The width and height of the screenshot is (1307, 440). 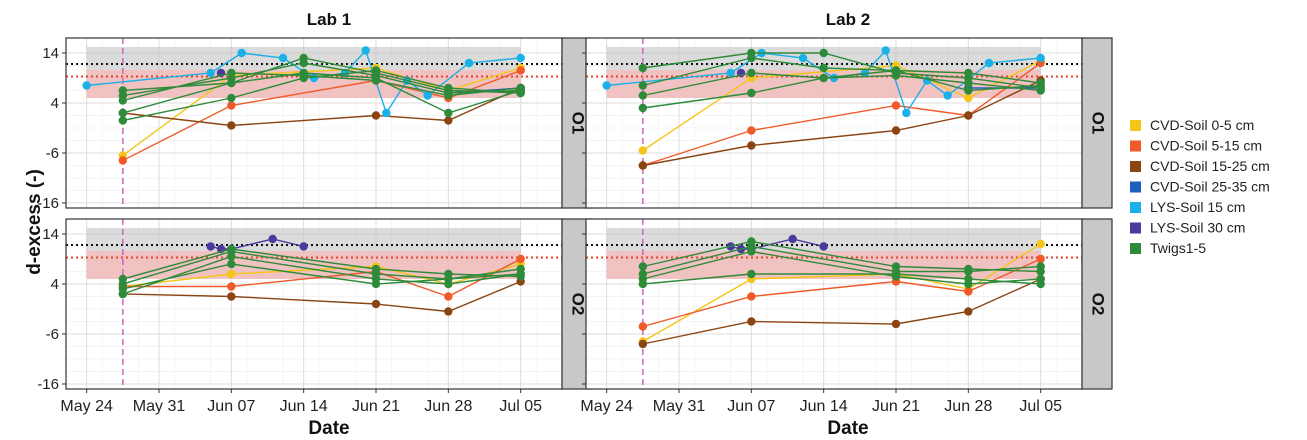 What do you see at coordinates (52, 153) in the screenshot?
I see `y-tick-label: -6` at bounding box center [52, 153].